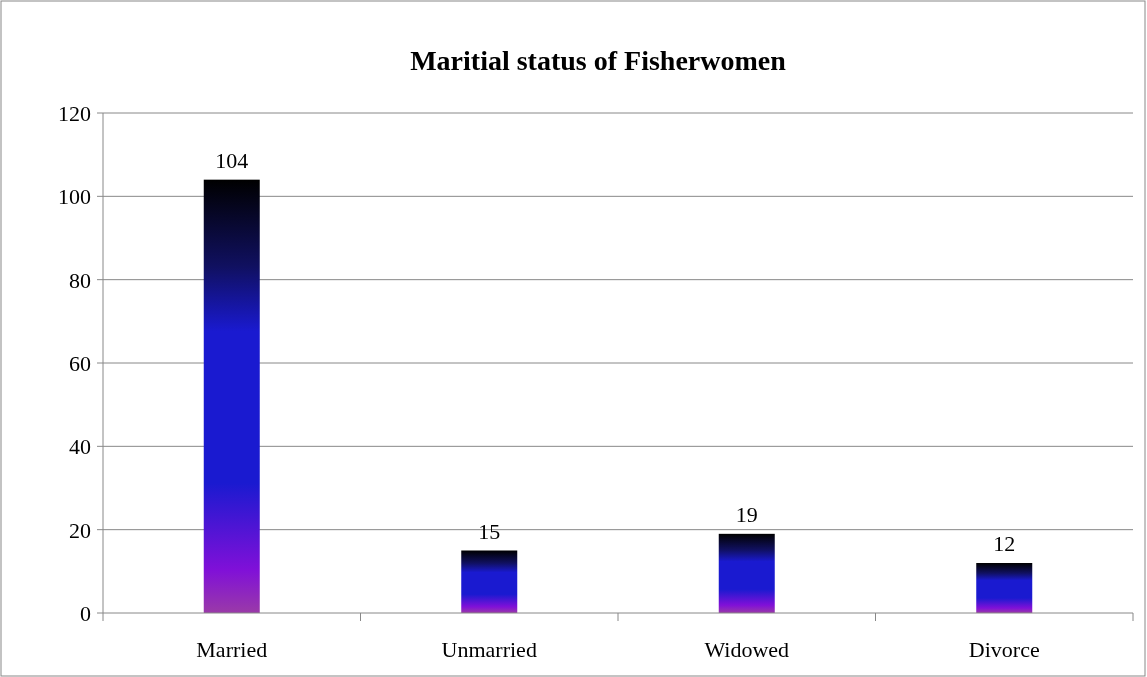  Describe the element at coordinates (74, 197) in the screenshot. I see `y-tick-label: 100` at that location.